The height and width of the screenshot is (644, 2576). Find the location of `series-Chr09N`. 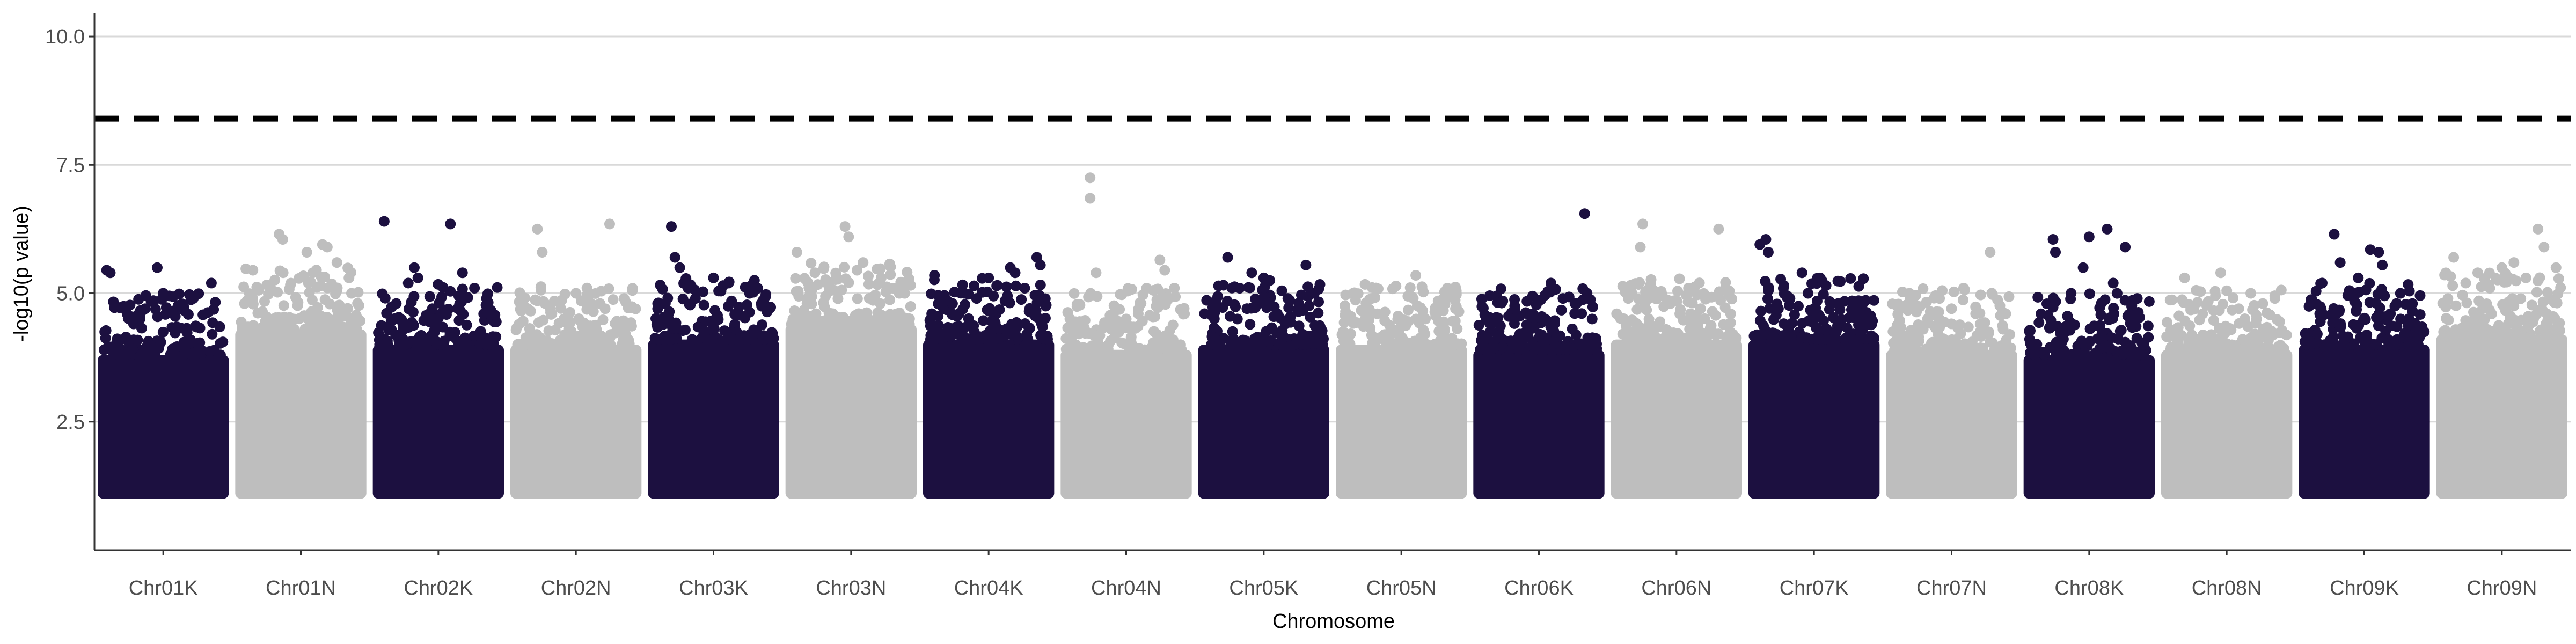

series-Chr09N is located at coordinates (2501, 361).